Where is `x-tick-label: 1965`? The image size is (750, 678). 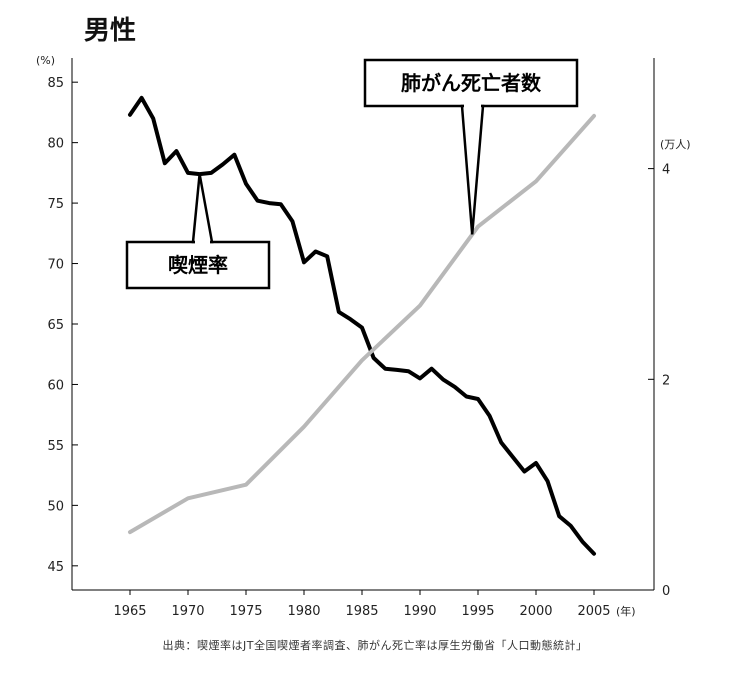 x-tick-label: 1965 is located at coordinates (129, 611).